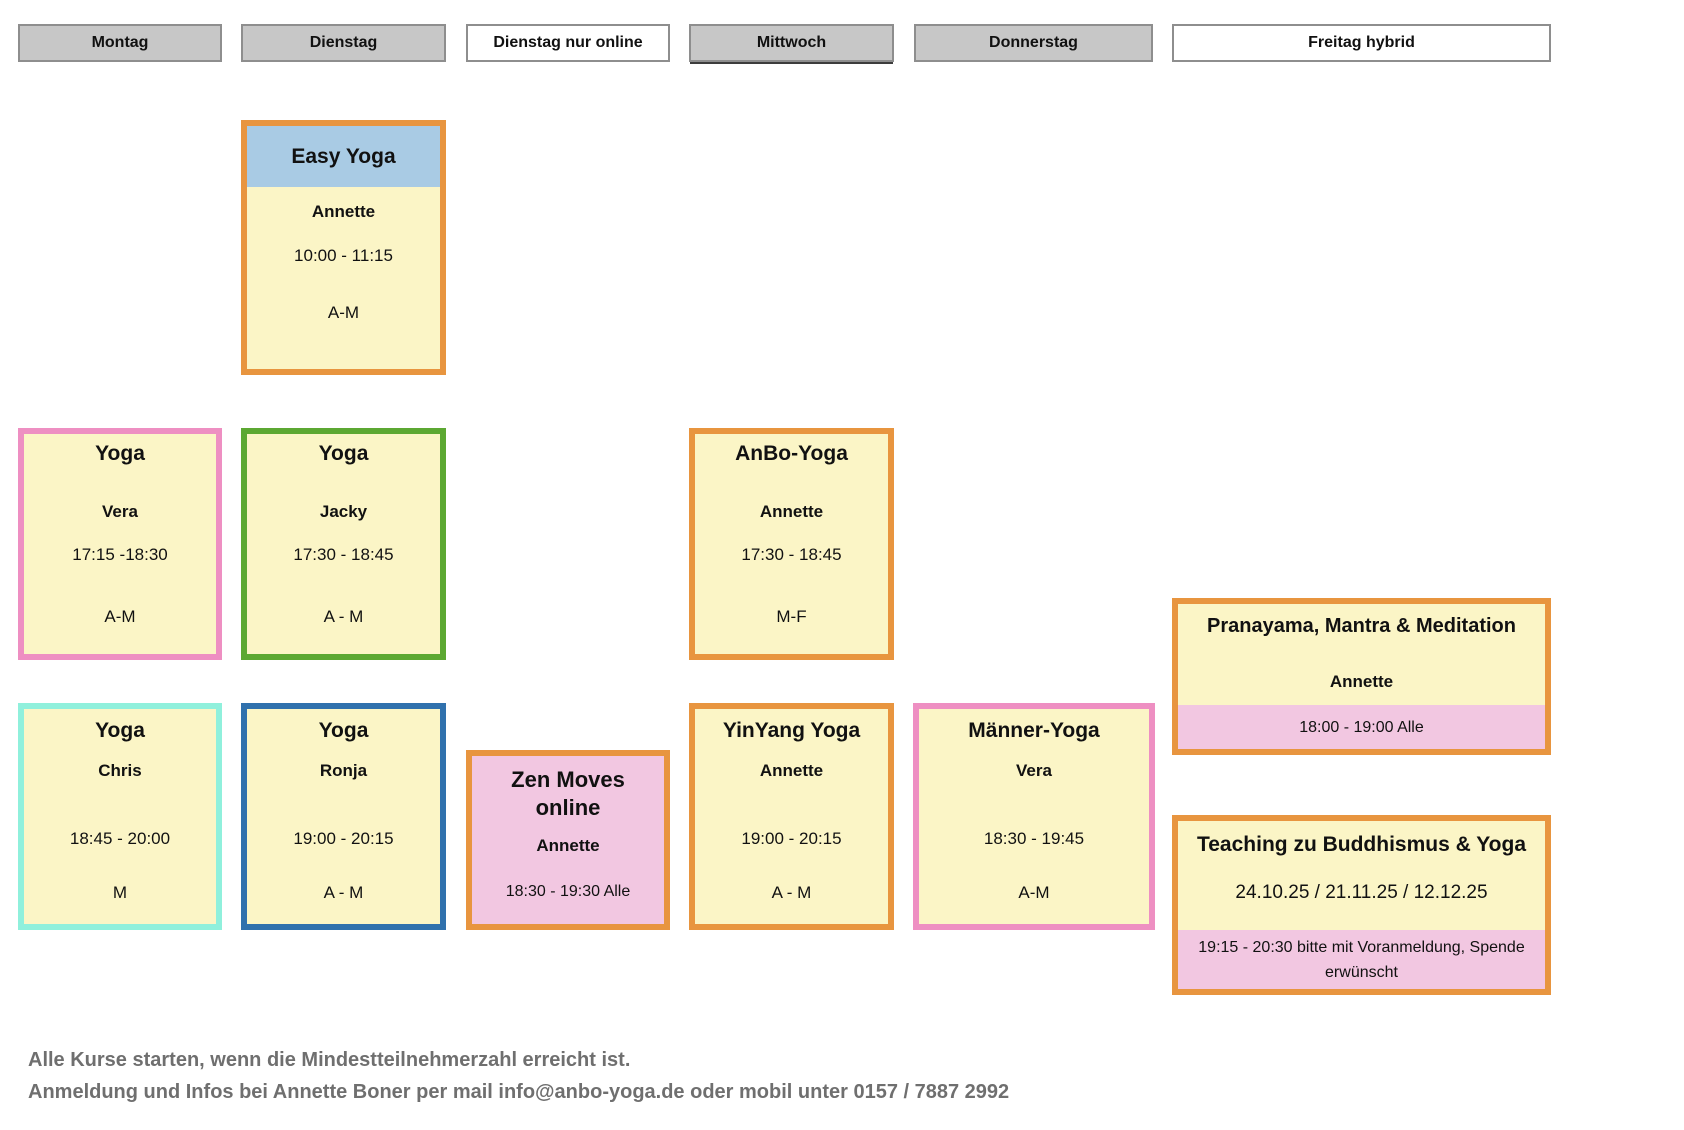 The height and width of the screenshot is (1130, 1684). I want to click on course-card-yoga-ronja: Yoga Ronja 19:00 - 20:15 A - M, so click(343, 816).